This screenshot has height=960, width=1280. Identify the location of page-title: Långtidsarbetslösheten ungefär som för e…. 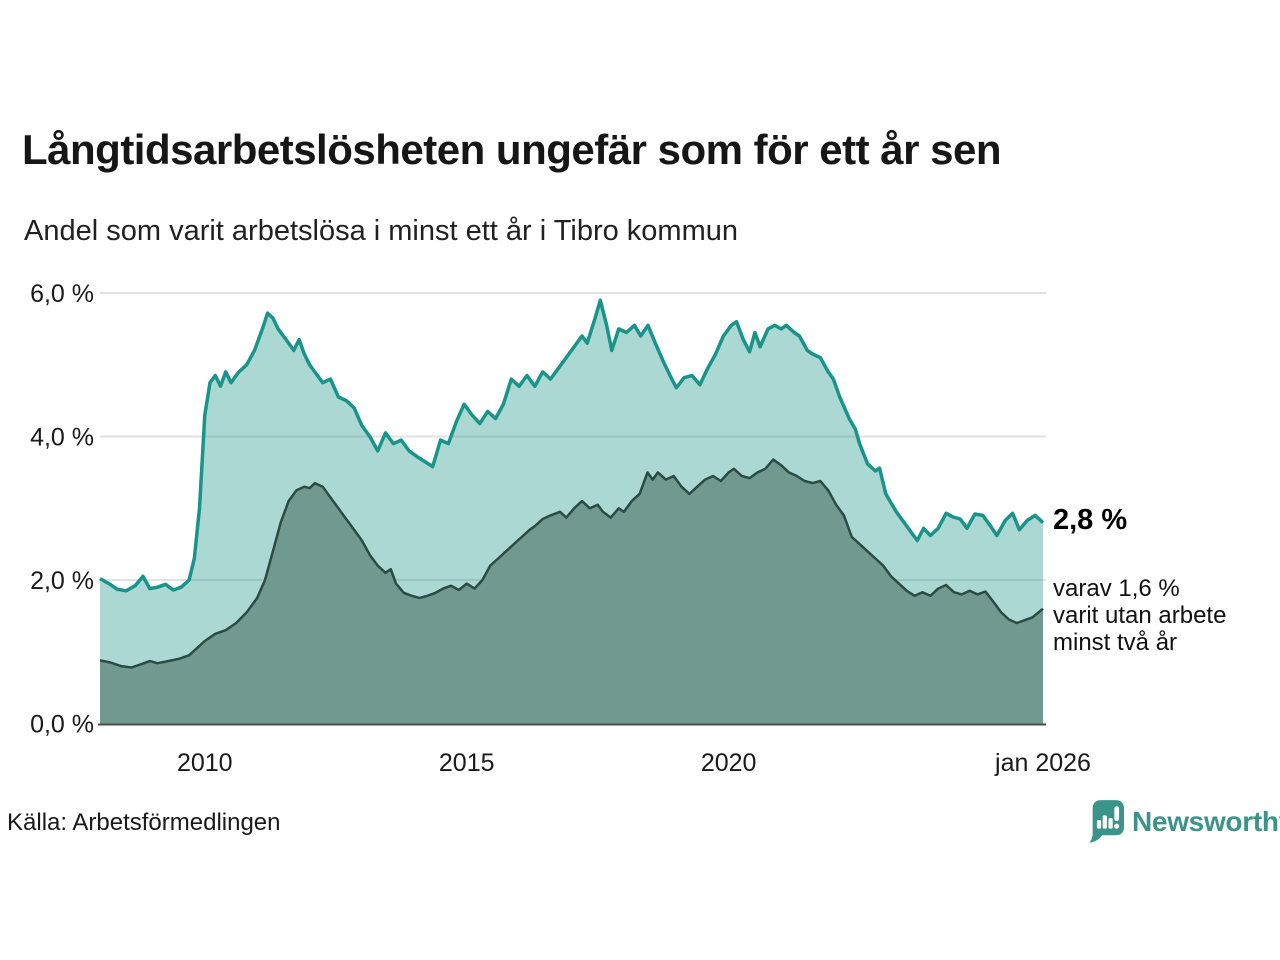
(512, 149).